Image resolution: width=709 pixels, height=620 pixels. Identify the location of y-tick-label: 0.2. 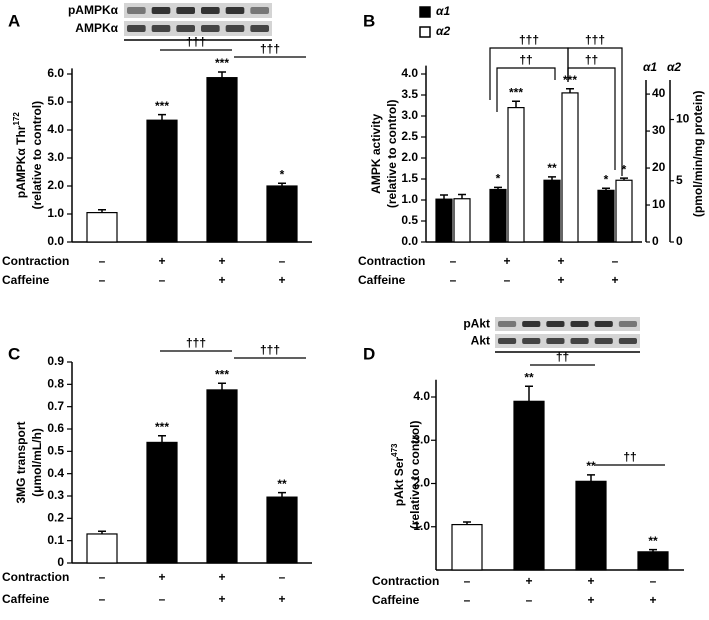
(55, 518).